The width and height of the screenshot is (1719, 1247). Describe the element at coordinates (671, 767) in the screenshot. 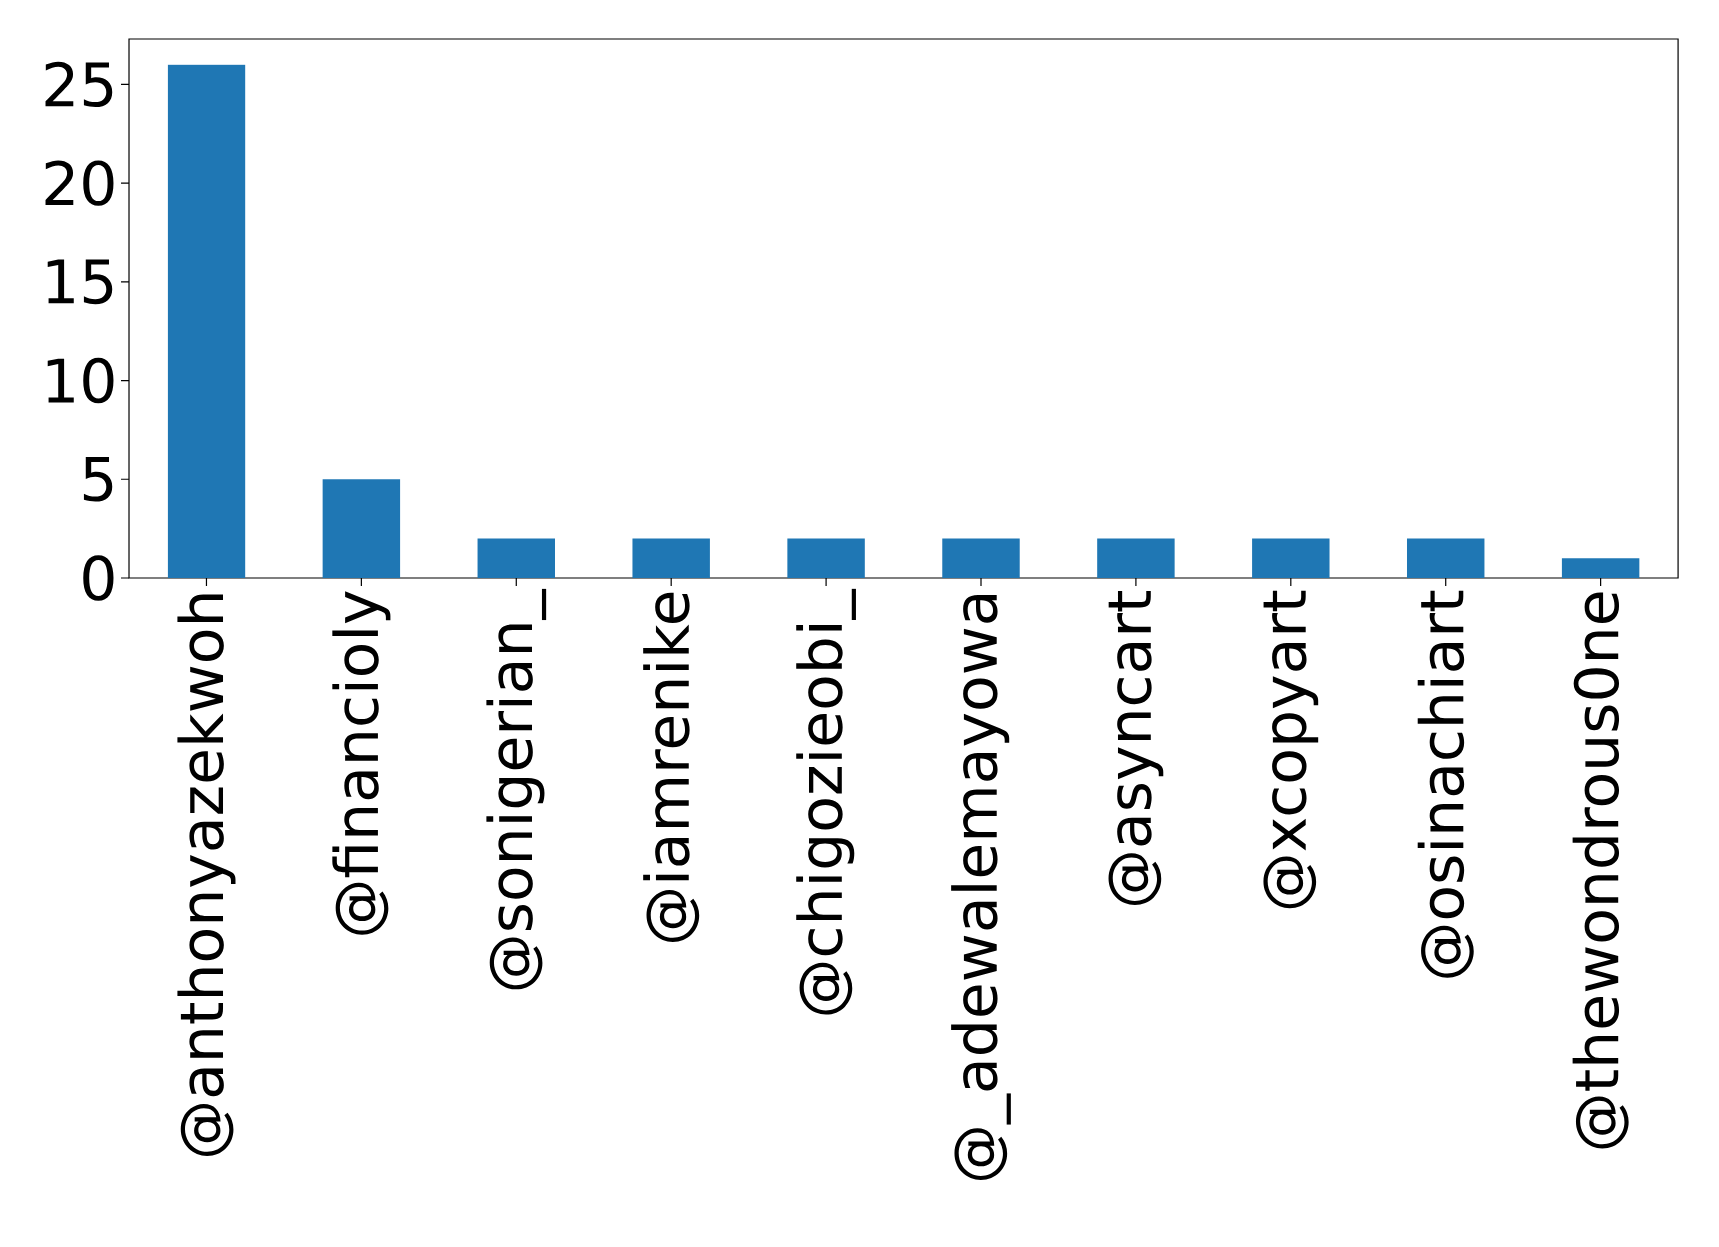

I see `x-tick-label: @iamrenike` at that location.